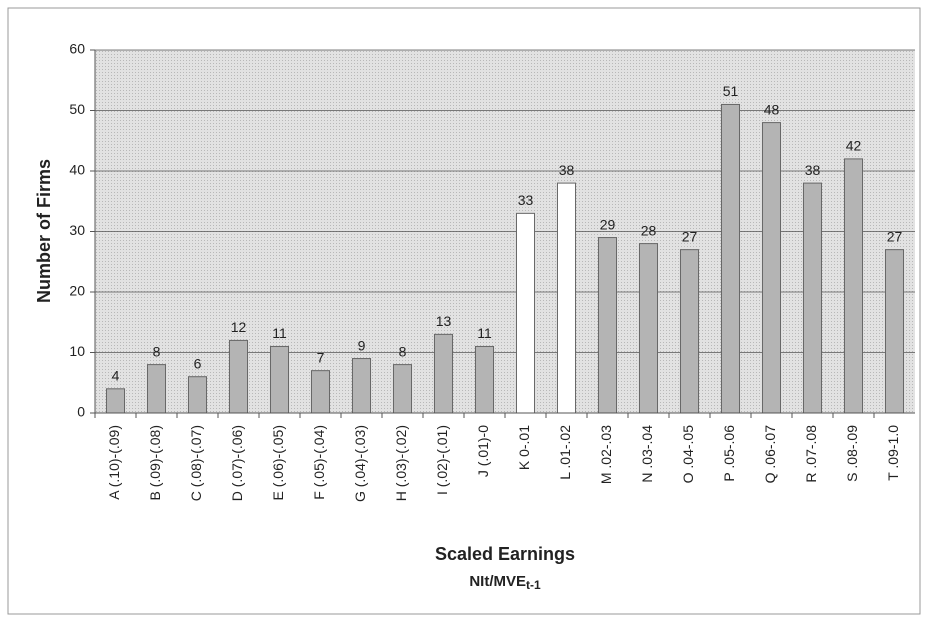 The image size is (929, 630). Describe the element at coordinates (854, 146) in the screenshot. I see `data-label: 42` at that location.